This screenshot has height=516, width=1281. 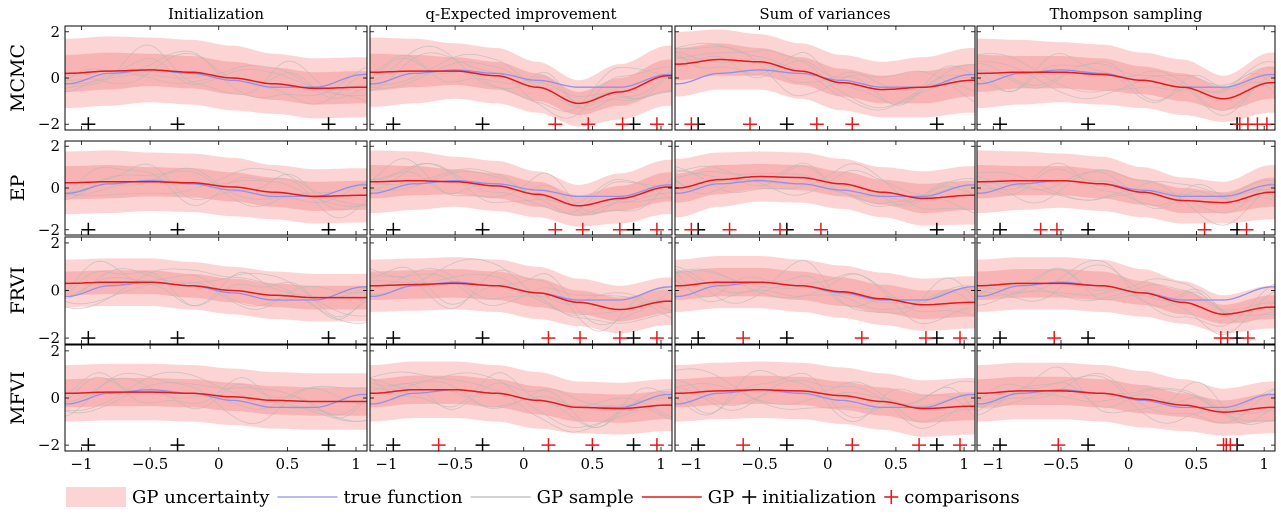 I want to click on subplot-mfvi-3: −1 −0.5 0 0.5 1, so click(x=1126, y=408).